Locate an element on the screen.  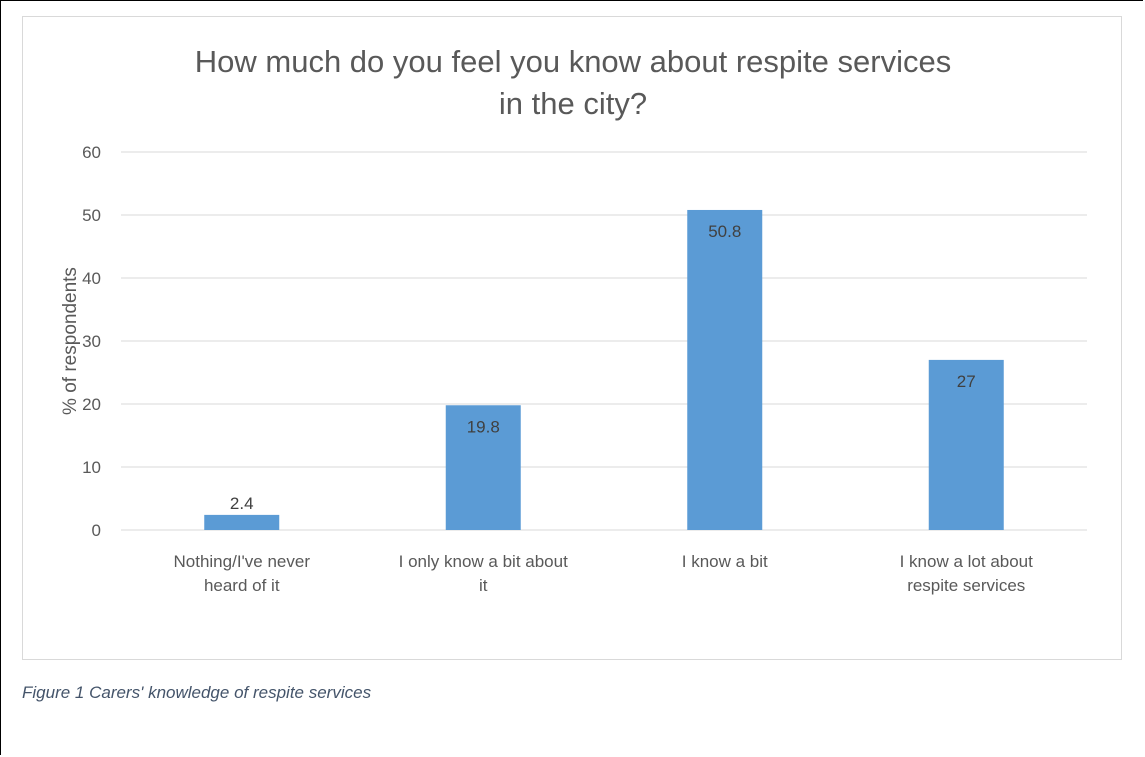
data-label: 19.8 is located at coordinates (483, 426).